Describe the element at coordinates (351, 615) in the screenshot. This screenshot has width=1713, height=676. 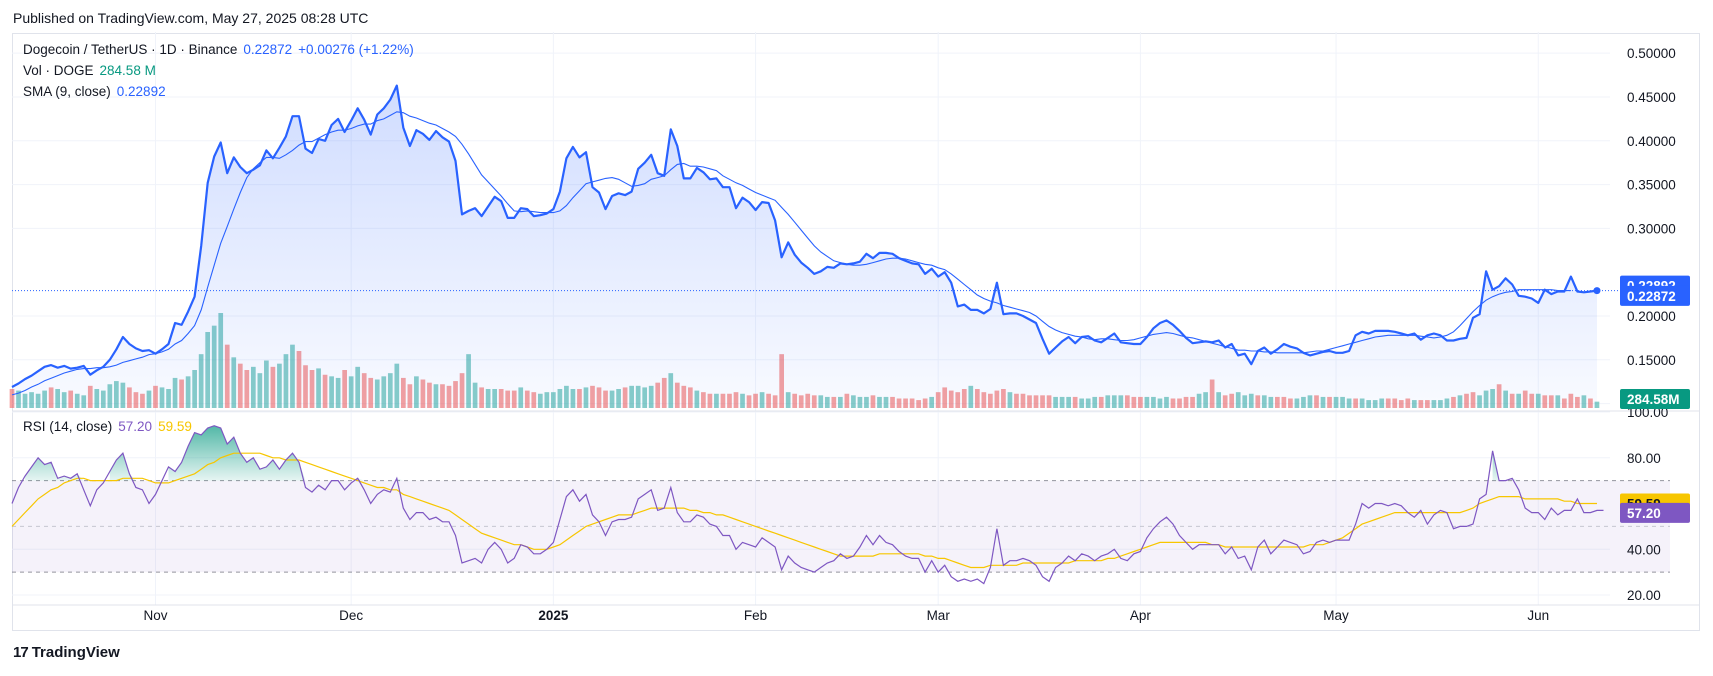
I see `x-tick-label: Dec` at that location.